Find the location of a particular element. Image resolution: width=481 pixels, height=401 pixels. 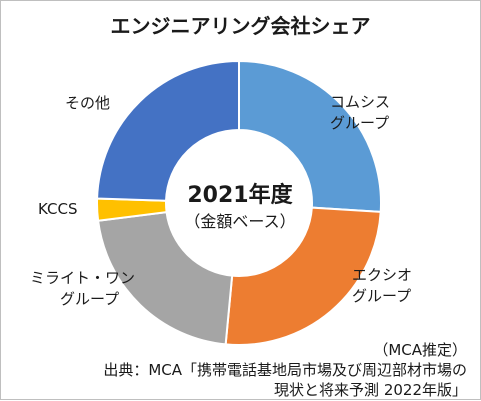

estimate-note: （MCA推定） is located at coordinates (420, 350).